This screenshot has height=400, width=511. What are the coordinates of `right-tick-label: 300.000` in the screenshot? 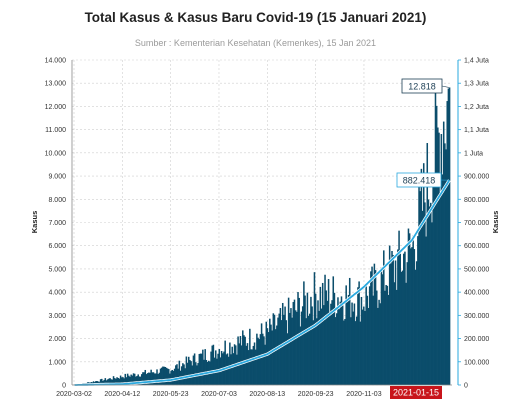 It's located at (476, 316).